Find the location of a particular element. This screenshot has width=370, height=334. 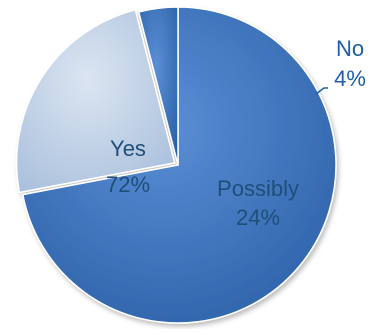

slice-value-possibly: 24% is located at coordinates (258, 217).